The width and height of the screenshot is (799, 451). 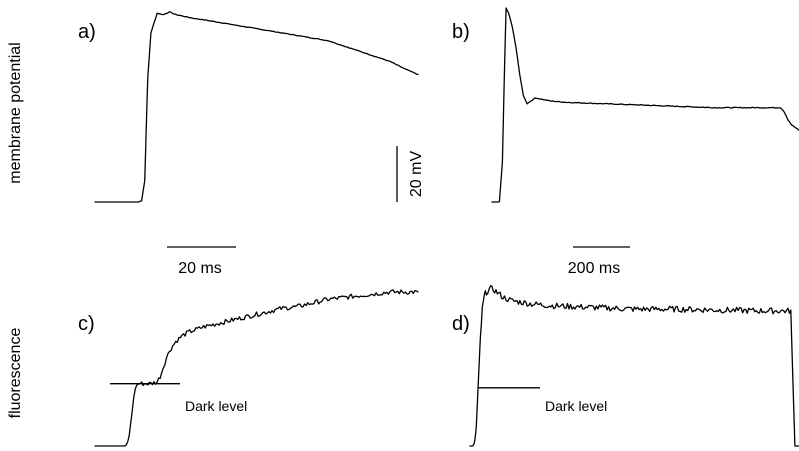 I want to click on panel-c: c) Dark level, so click(x=248, y=368).